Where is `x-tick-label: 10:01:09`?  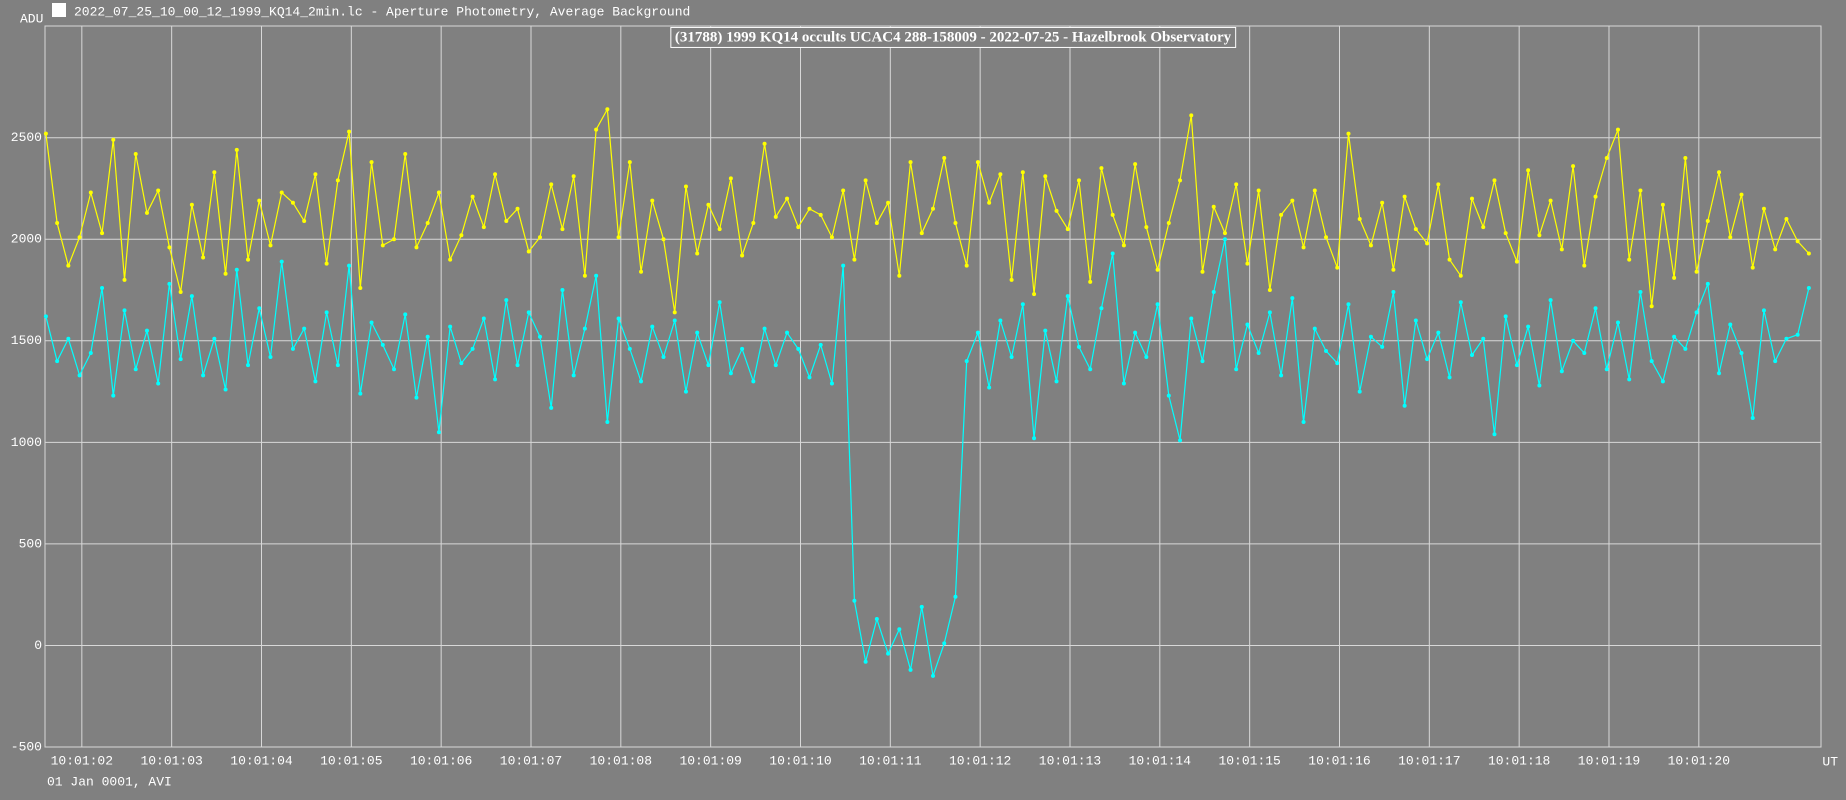
x-tick-label: 10:01:09 is located at coordinates (710, 760).